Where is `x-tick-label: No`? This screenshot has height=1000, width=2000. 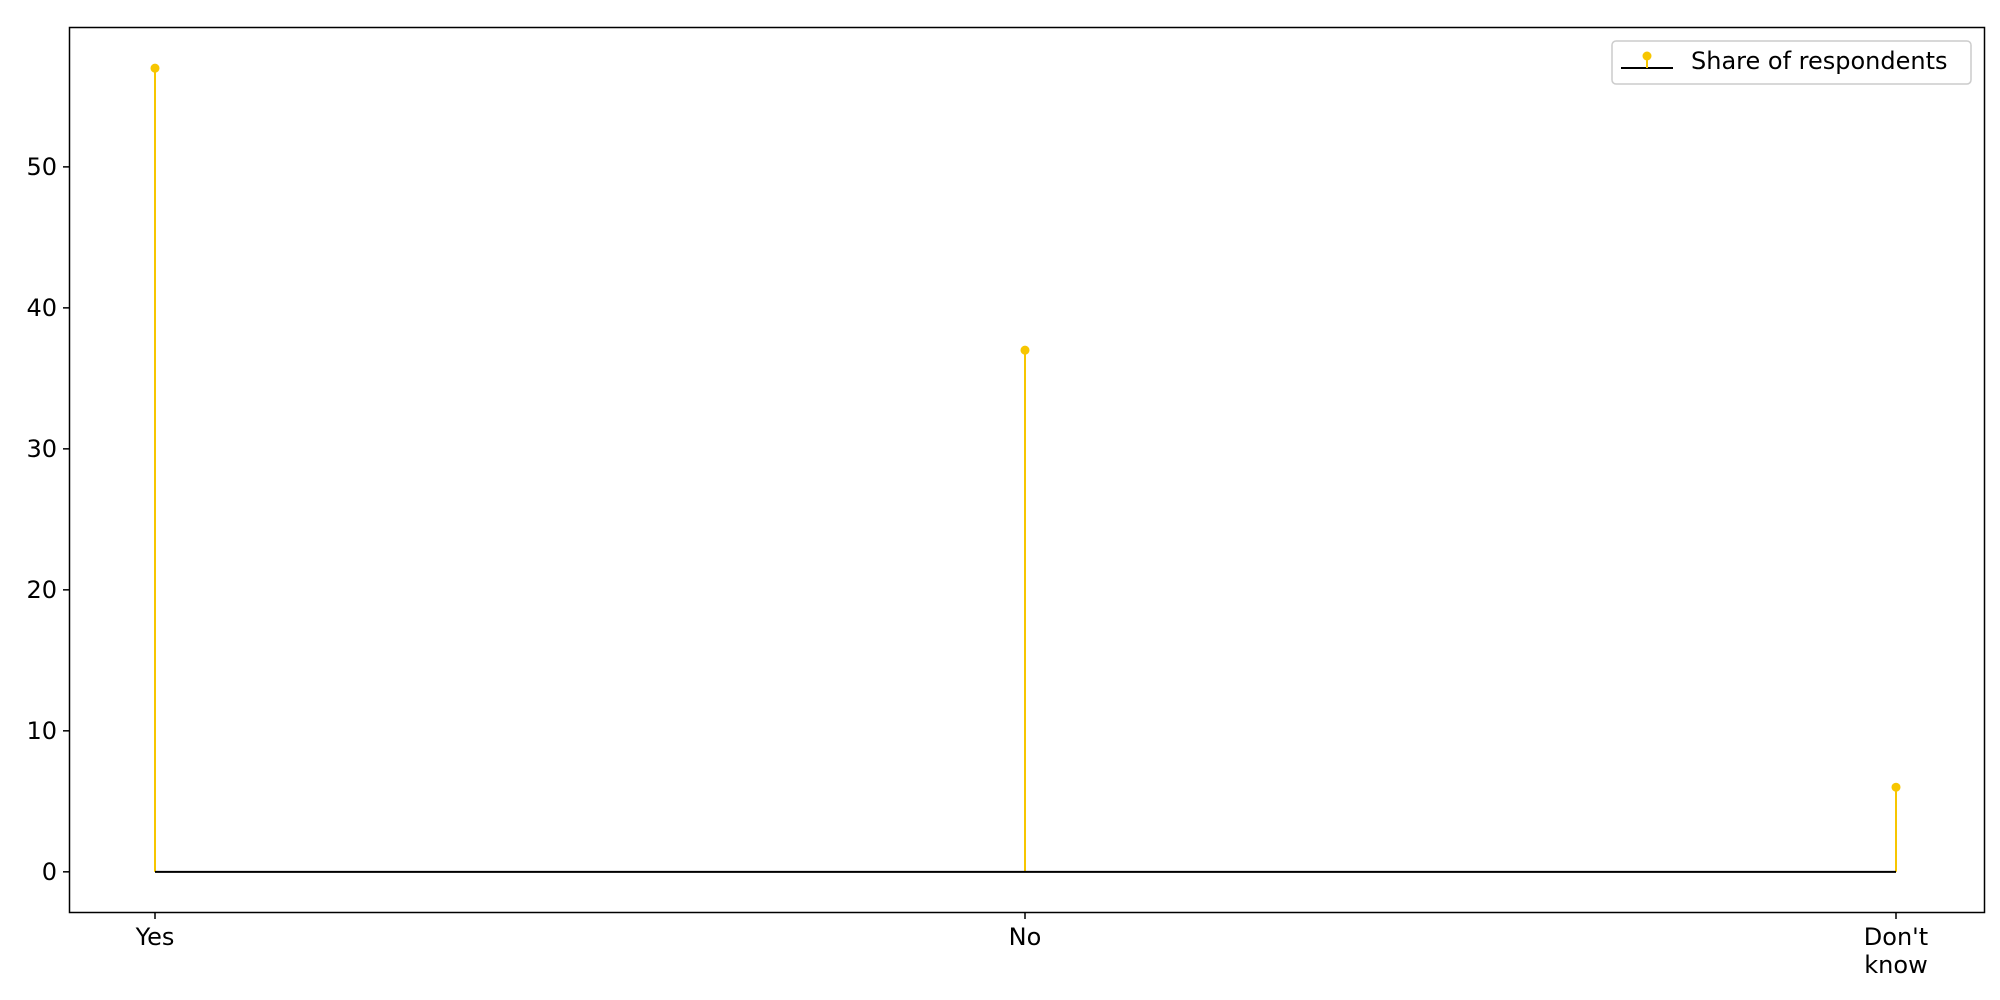
x-tick-label: No is located at coordinates (1025, 937).